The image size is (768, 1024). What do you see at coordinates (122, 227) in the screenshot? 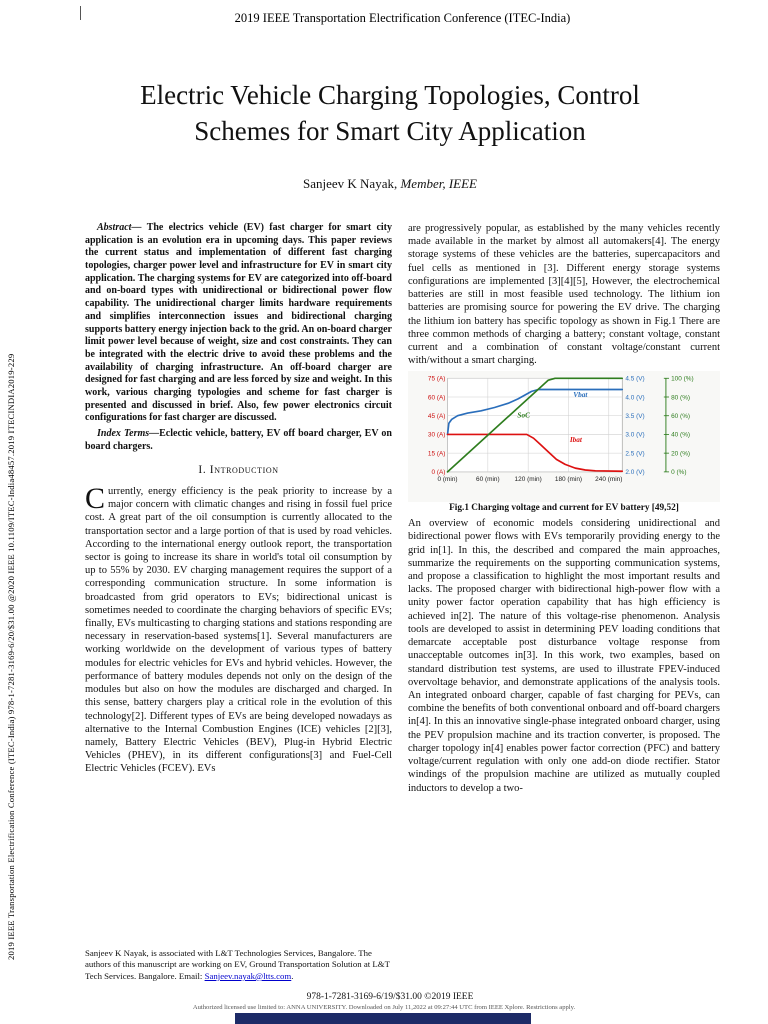
I see `abstract-label: Abstract—` at bounding box center [122, 227].